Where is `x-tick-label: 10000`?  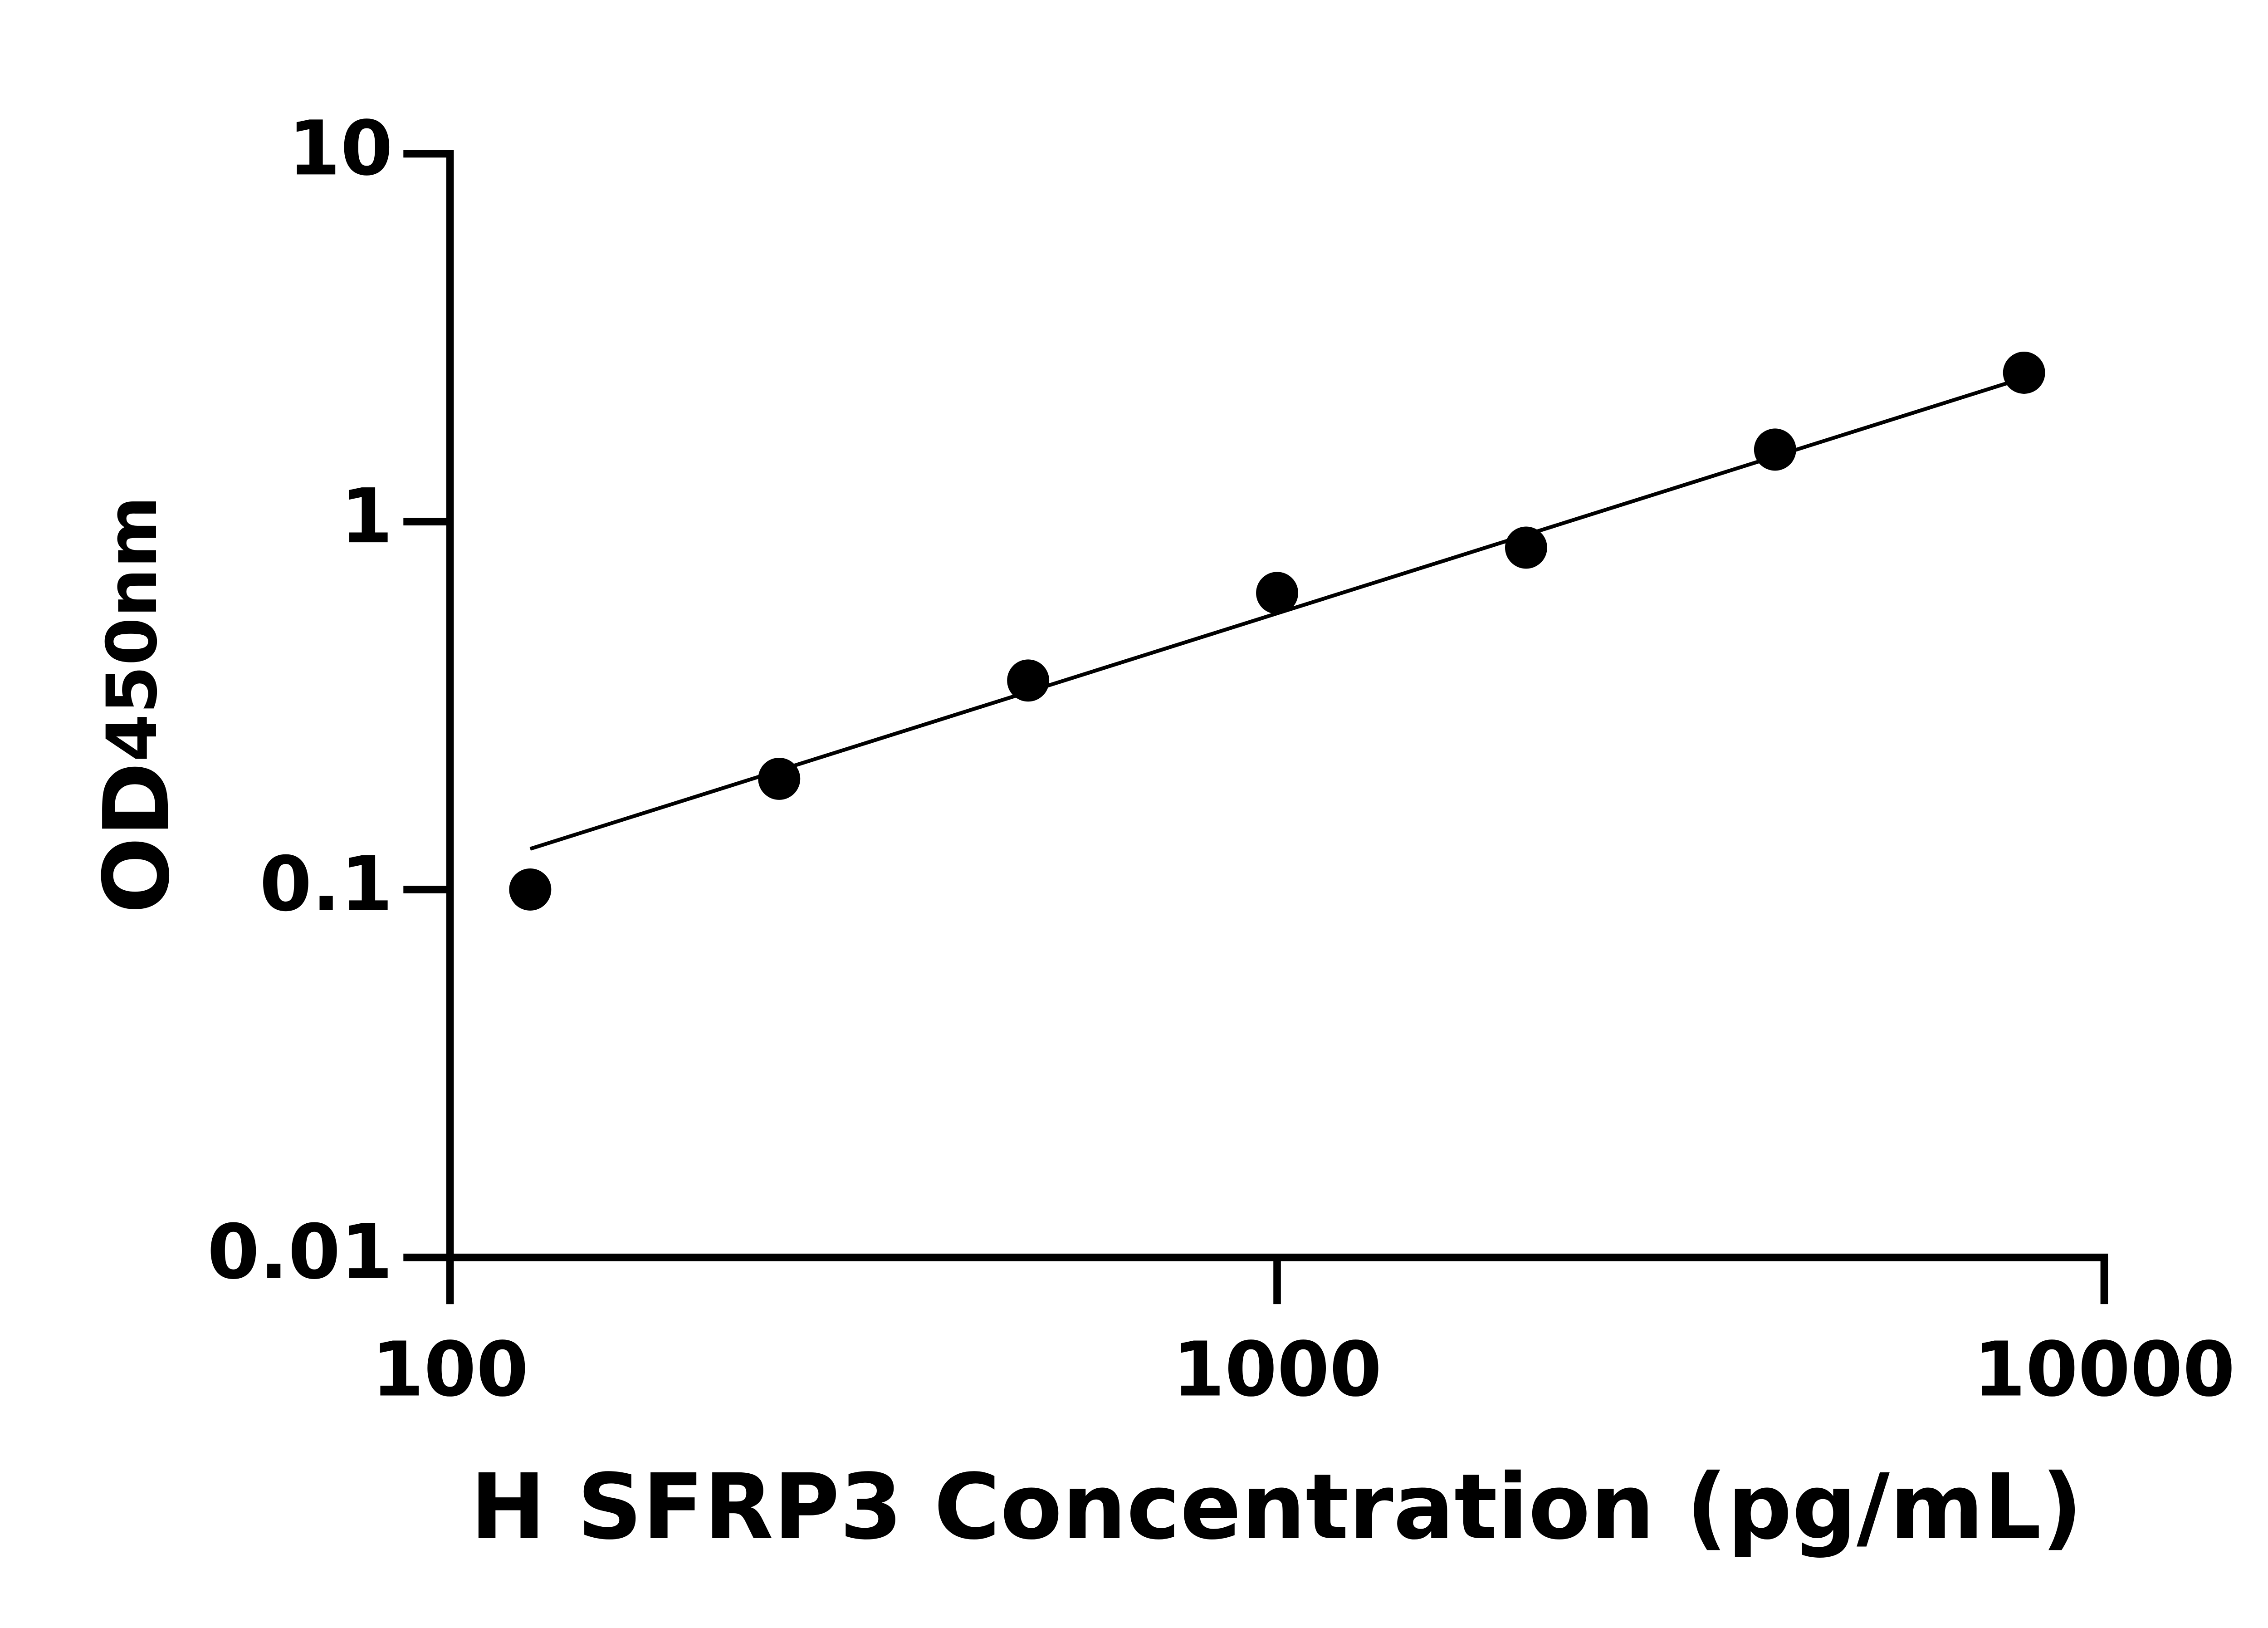
x-tick-label: 10000 is located at coordinates (2104, 1369).